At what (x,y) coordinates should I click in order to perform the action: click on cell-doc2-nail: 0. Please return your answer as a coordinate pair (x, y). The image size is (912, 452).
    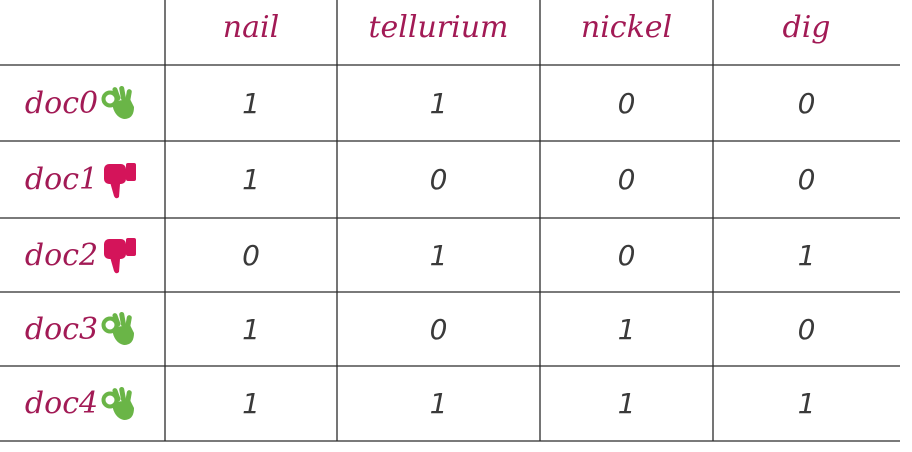
    Looking at the image, I should click on (251, 255).